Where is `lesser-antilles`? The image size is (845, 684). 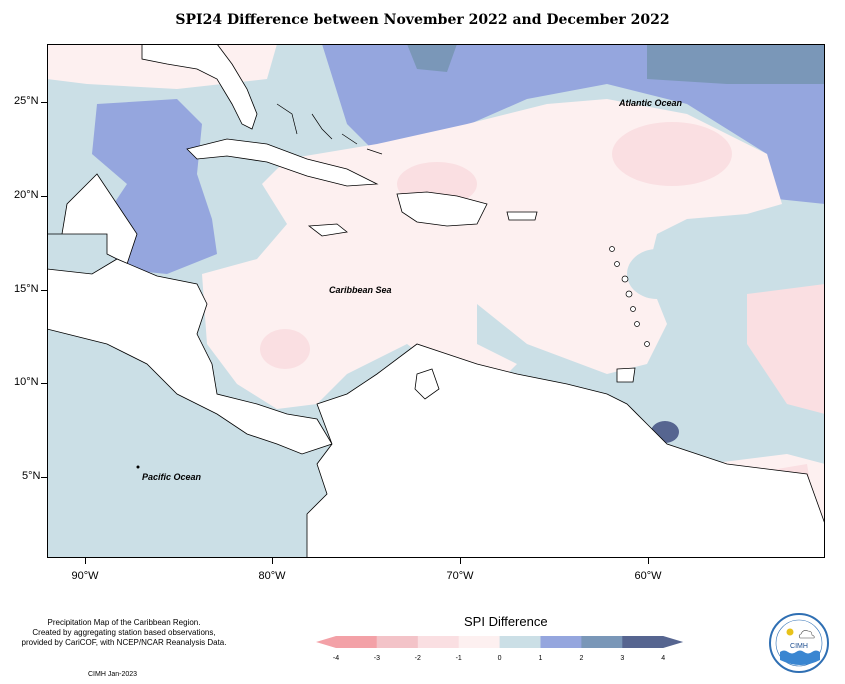
lesser-antilles is located at coordinates (629, 296).